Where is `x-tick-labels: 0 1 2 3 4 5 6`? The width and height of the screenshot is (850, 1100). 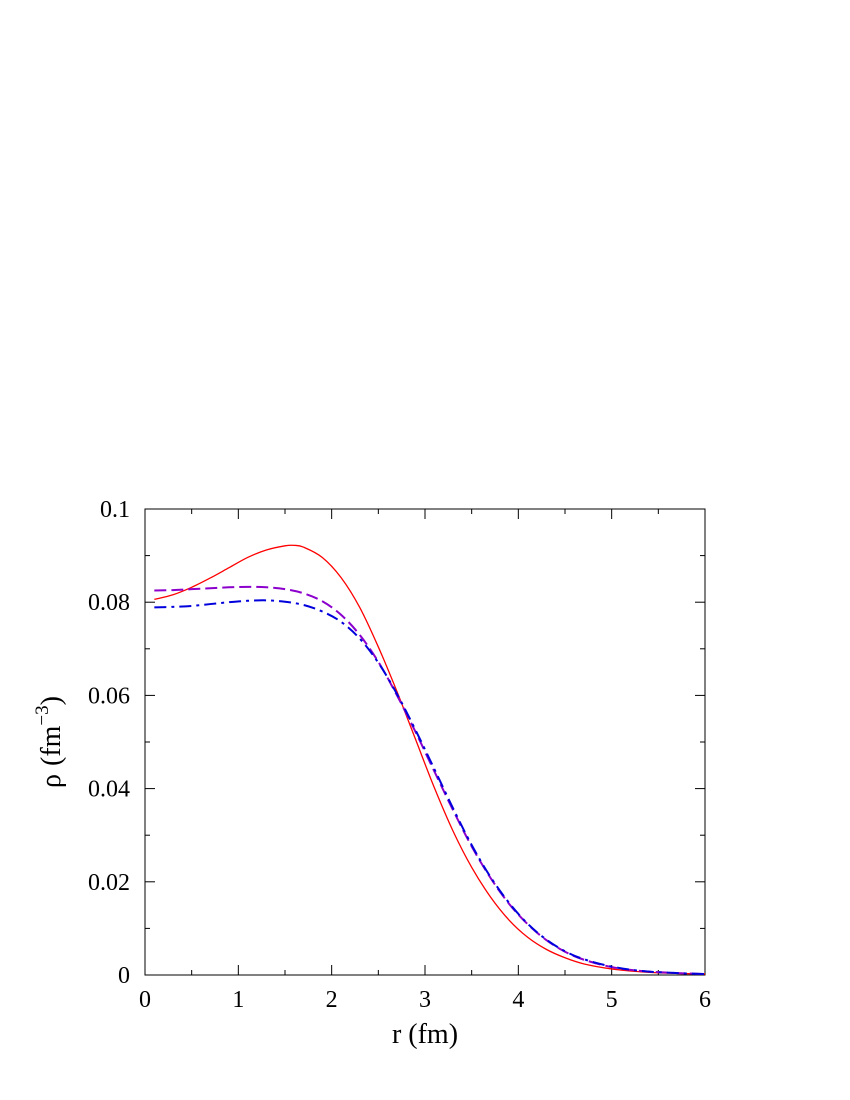 x-tick-labels: 0 1 2 3 4 5 6 is located at coordinates (425, 1000).